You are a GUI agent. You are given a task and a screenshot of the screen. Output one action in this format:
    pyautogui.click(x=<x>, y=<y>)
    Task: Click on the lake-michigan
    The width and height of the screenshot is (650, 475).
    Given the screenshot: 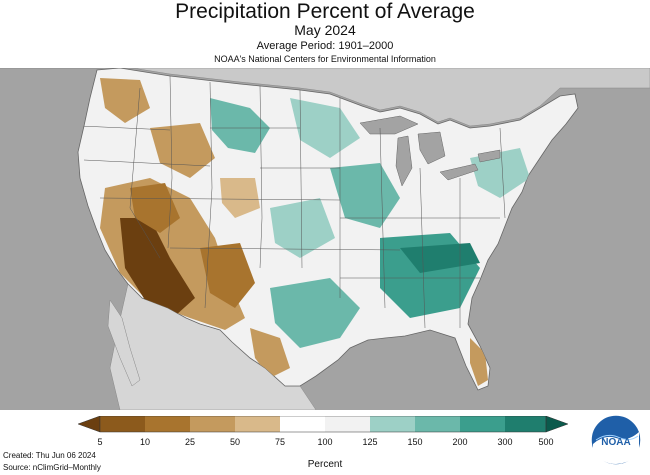 What is the action you would take?
    pyautogui.click(x=404, y=161)
    